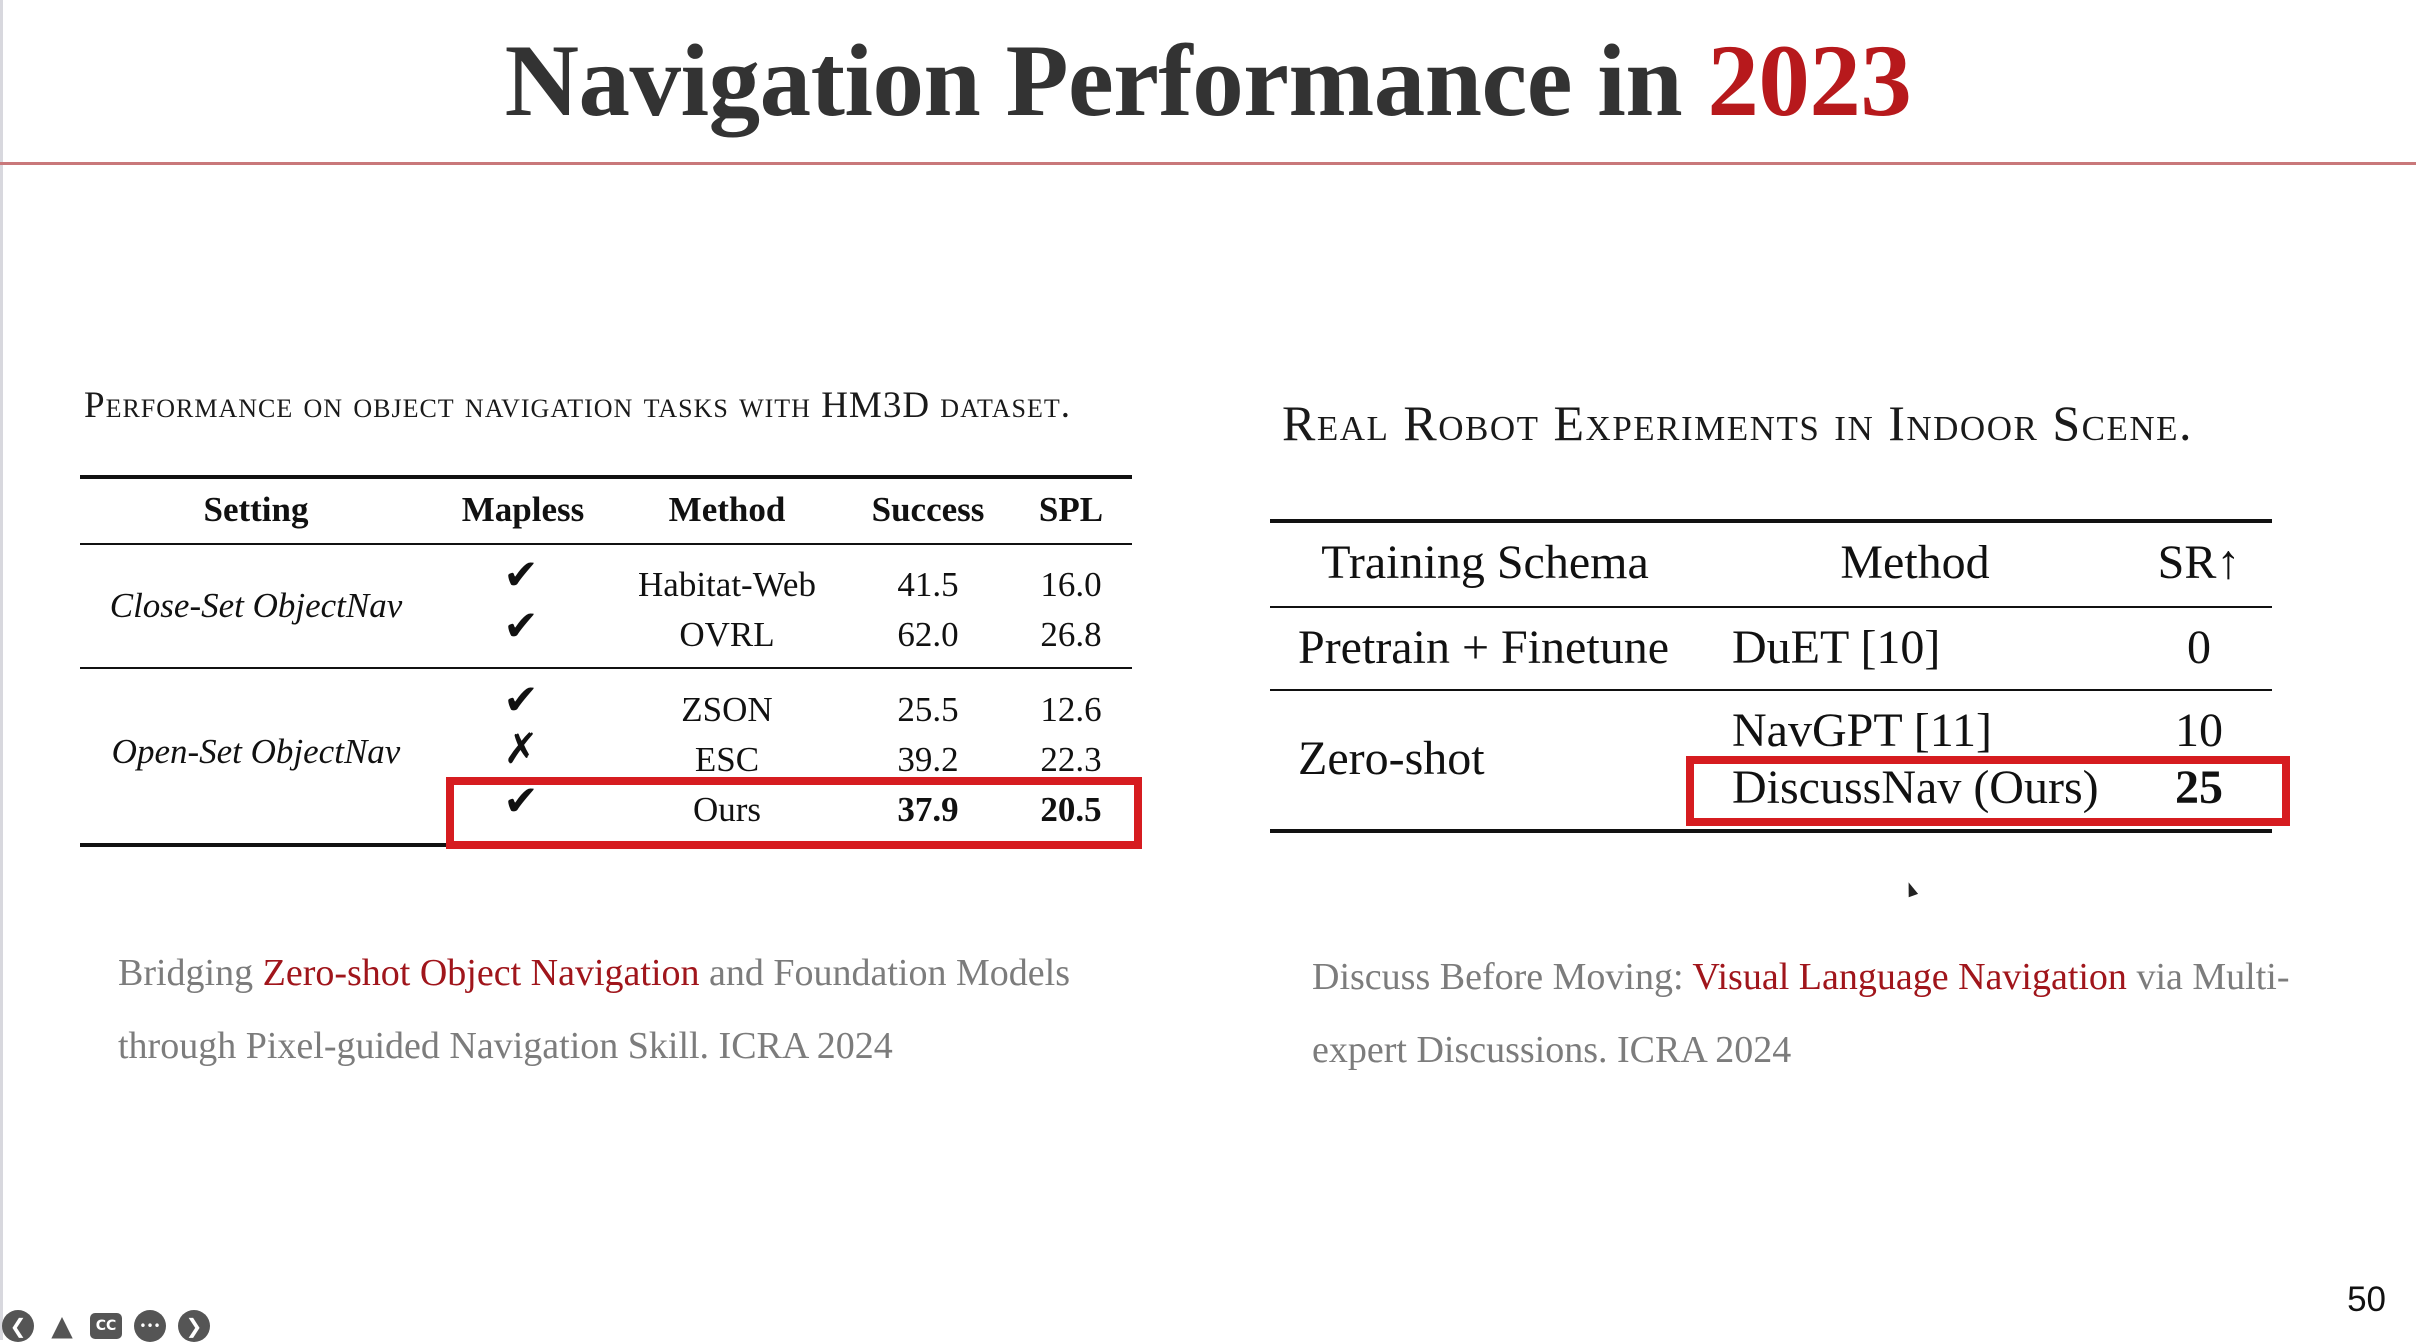  What do you see at coordinates (727, 709) in the screenshot?
I see `table-cell-method: ZSON` at bounding box center [727, 709].